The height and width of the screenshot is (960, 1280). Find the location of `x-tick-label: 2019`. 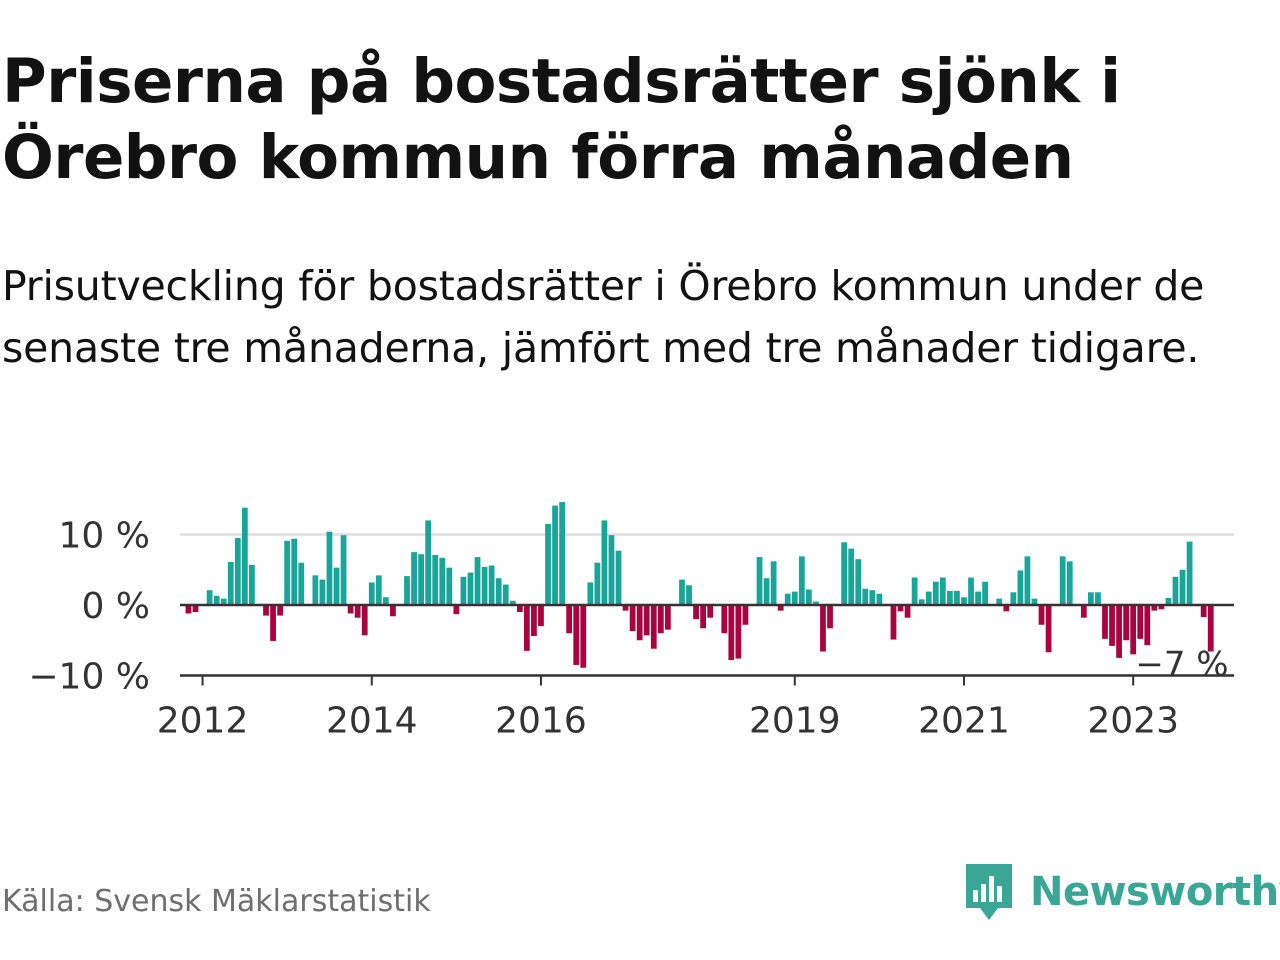

x-tick-label: 2019 is located at coordinates (795, 721).